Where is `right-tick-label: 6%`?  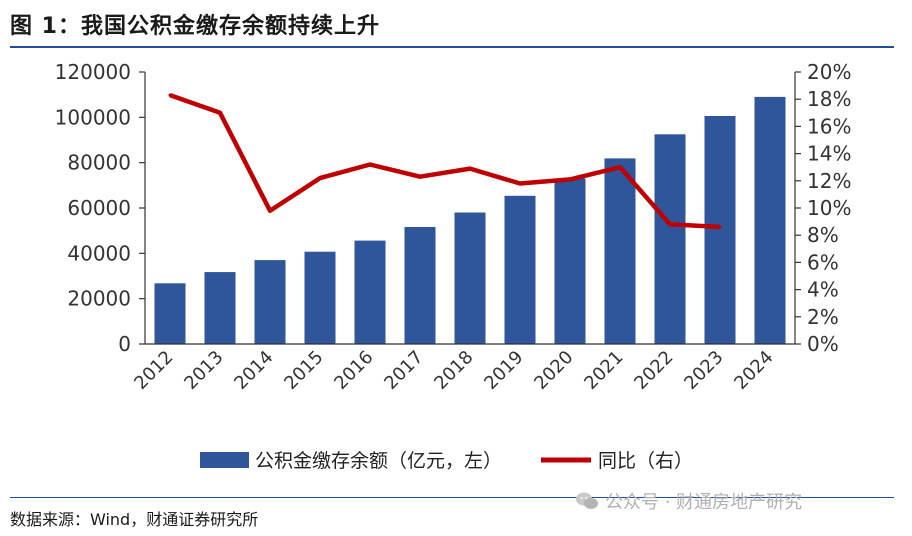
right-tick-label: 6% is located at coordinates (823, 262).